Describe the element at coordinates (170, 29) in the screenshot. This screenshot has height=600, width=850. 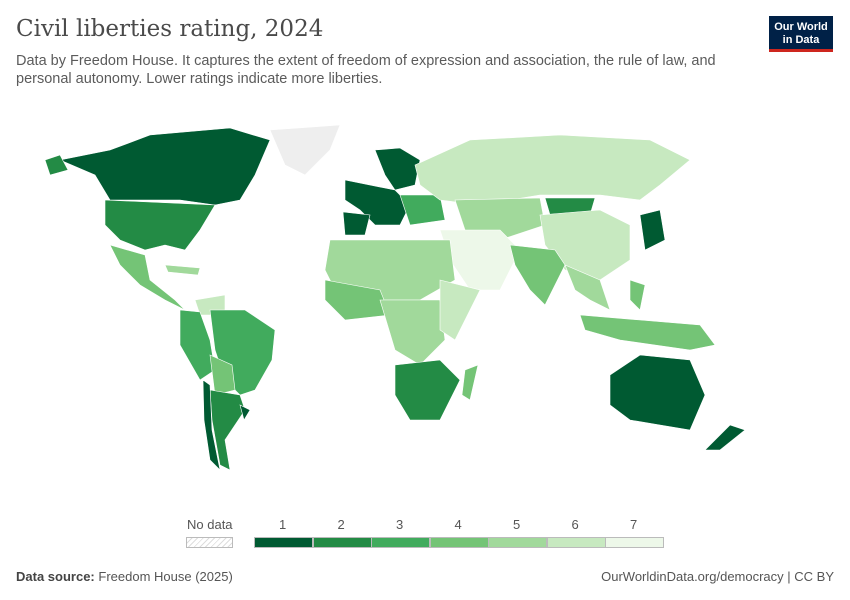
I see `chart-title: Civil liberties rating, 2024` at that location.